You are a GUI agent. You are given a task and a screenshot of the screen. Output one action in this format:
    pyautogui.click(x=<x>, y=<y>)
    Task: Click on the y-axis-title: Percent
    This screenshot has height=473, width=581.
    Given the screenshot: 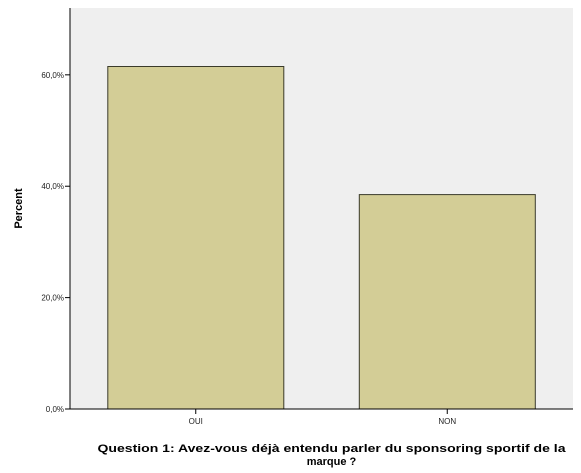 What is the action you would take?
    pyautogui.click(x=19, y=208)
    